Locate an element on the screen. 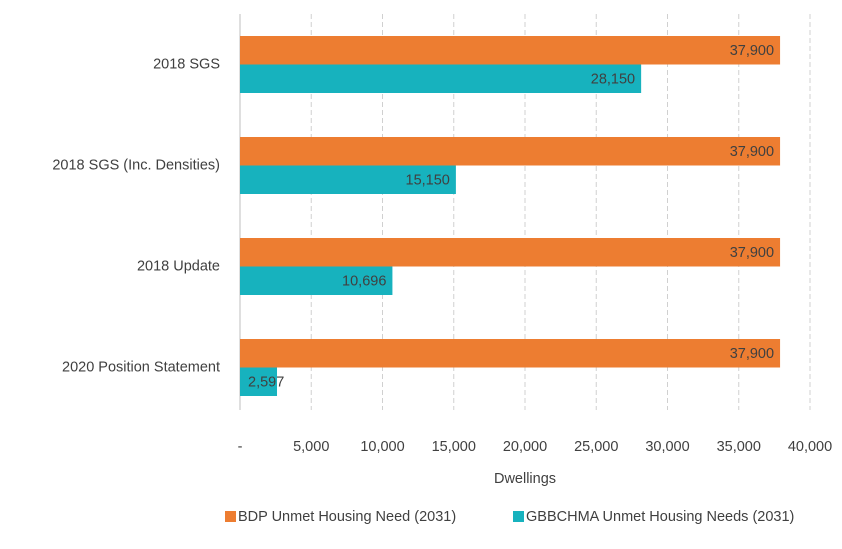 The image size is (842, 549). bar-value-label: 15,150 is located at coordinates (428, 181).